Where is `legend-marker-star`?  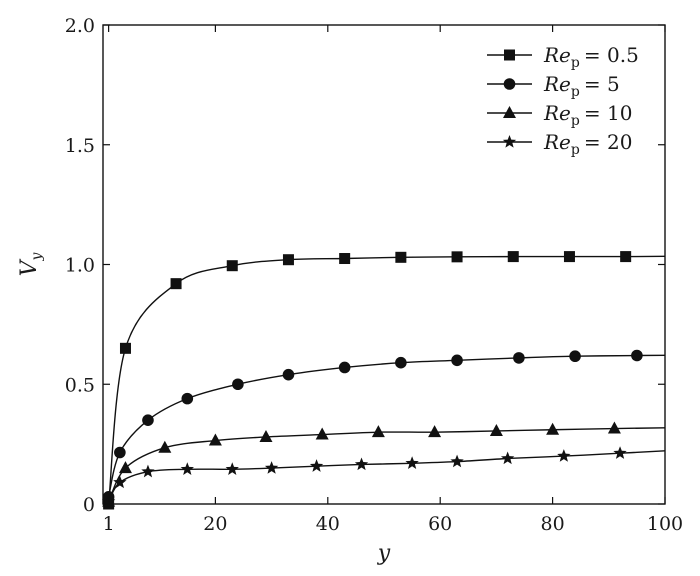 legend-marker-star is located at coordinates (509, 141).